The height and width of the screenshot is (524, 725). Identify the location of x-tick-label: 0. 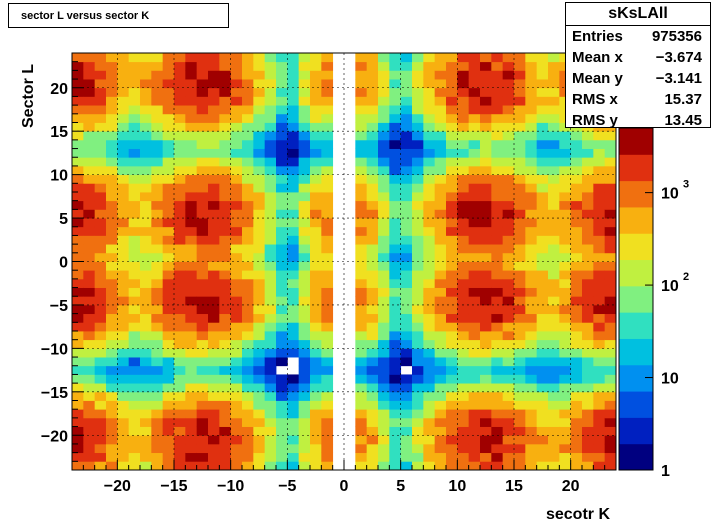
(344, 486).